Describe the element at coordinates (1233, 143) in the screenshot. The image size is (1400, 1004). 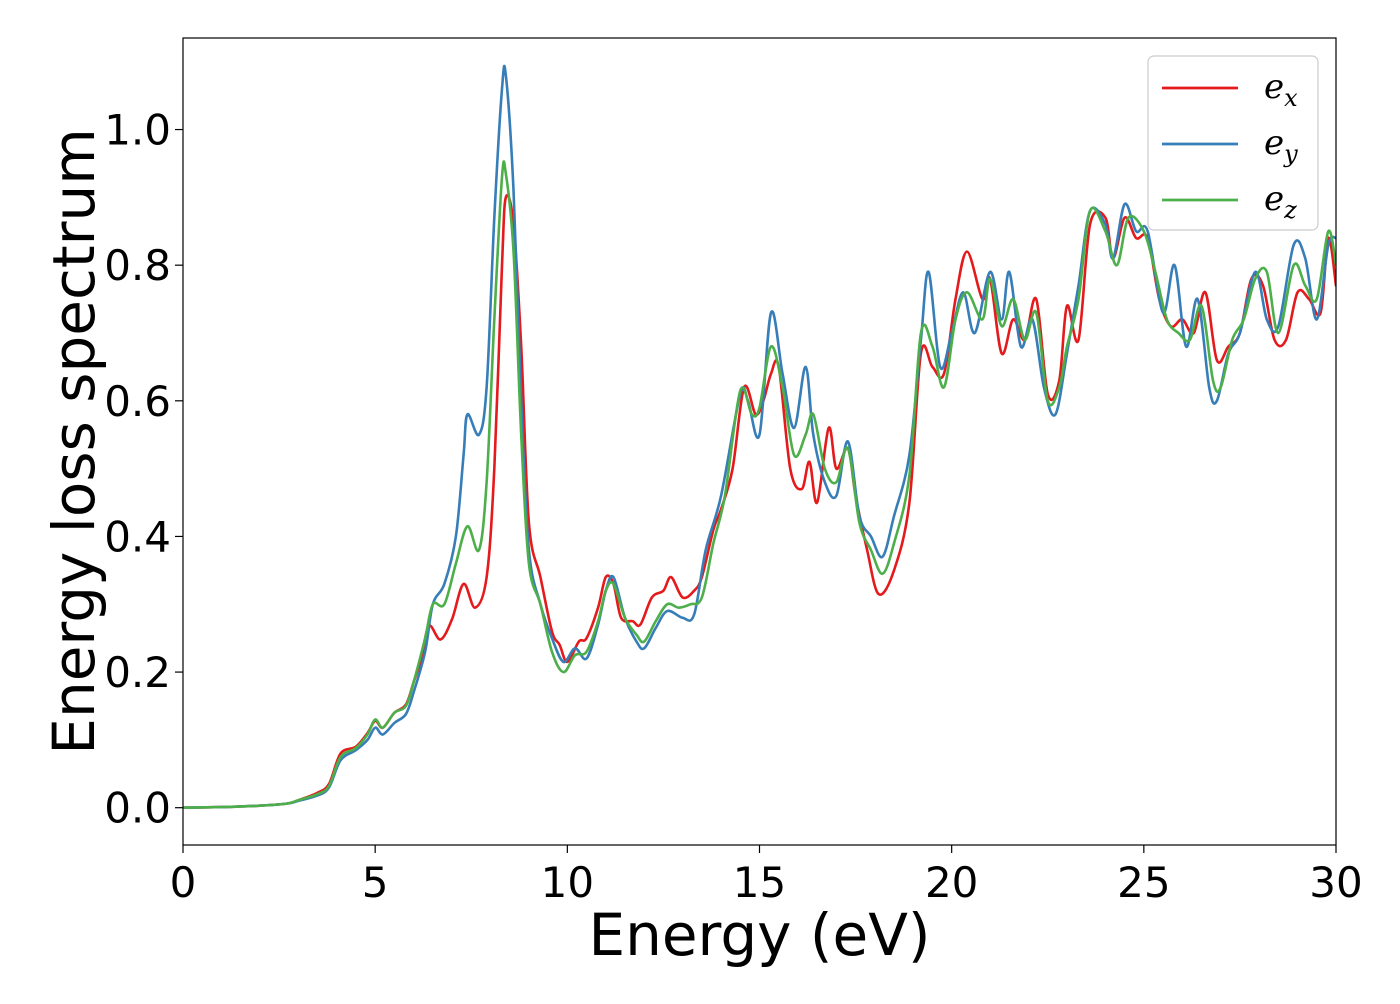
I see `legend: ex ey ez` at that location.